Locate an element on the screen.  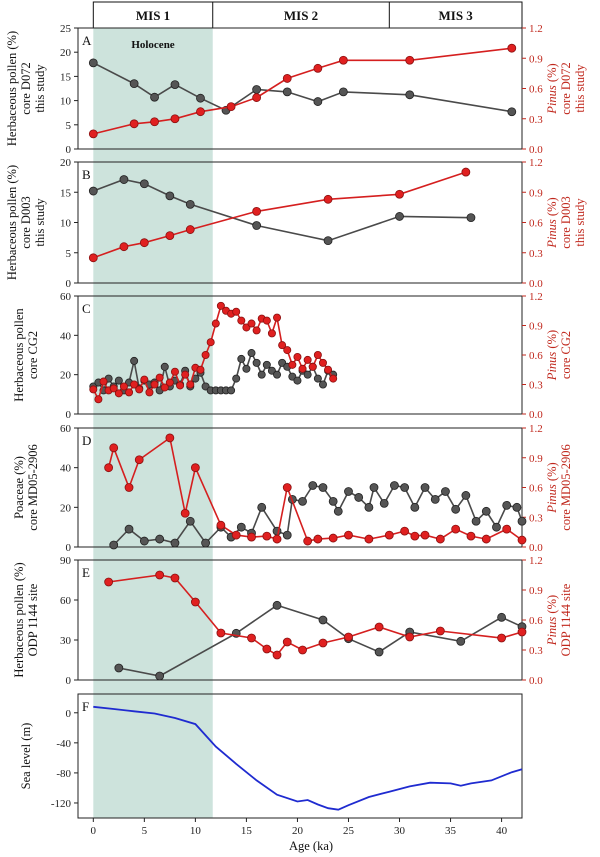
x-tick-label: 10 is located at coordinates (196, 831).